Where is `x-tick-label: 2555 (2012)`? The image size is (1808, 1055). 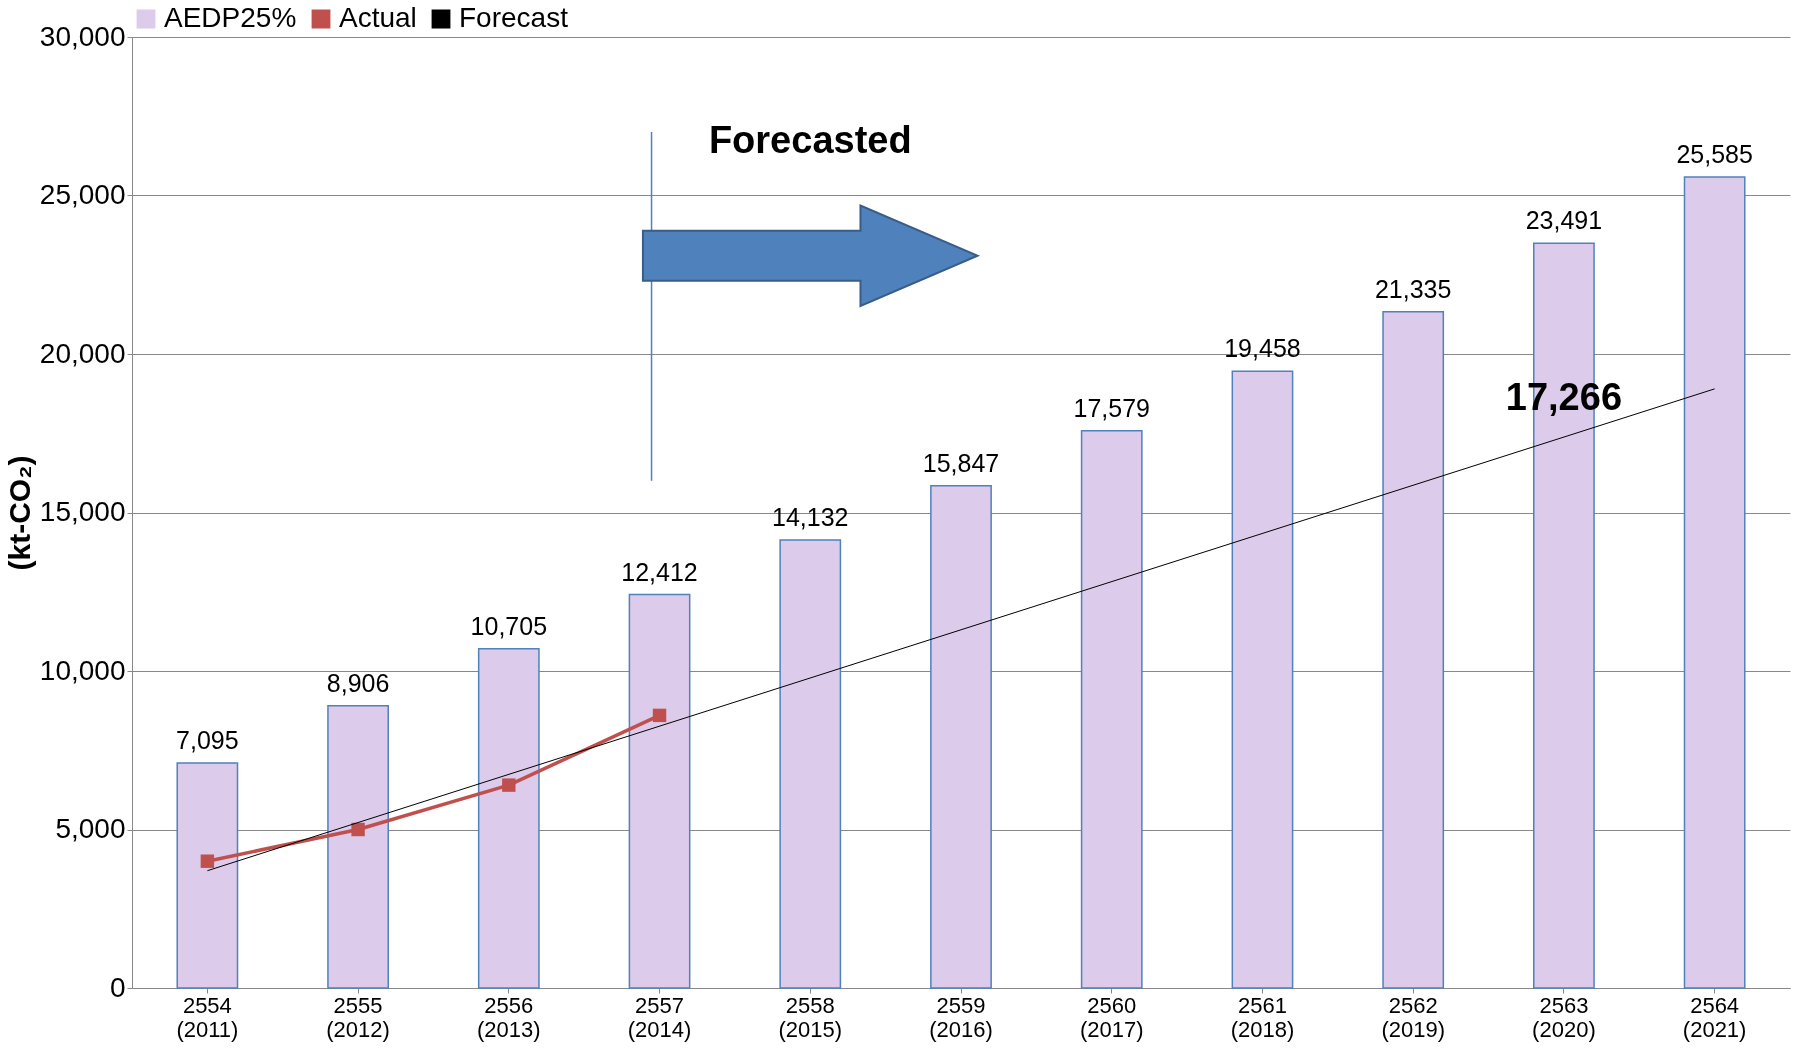
x-tick-label: 2555 (2012) is located at coordinates (358, 1017).